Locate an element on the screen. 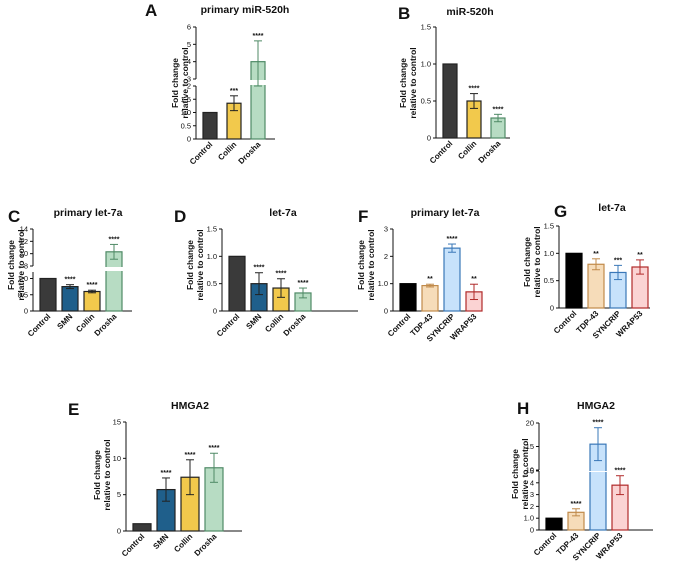 The image size is (700, 566). bar-syncrip is located at coordinates (452, 279).